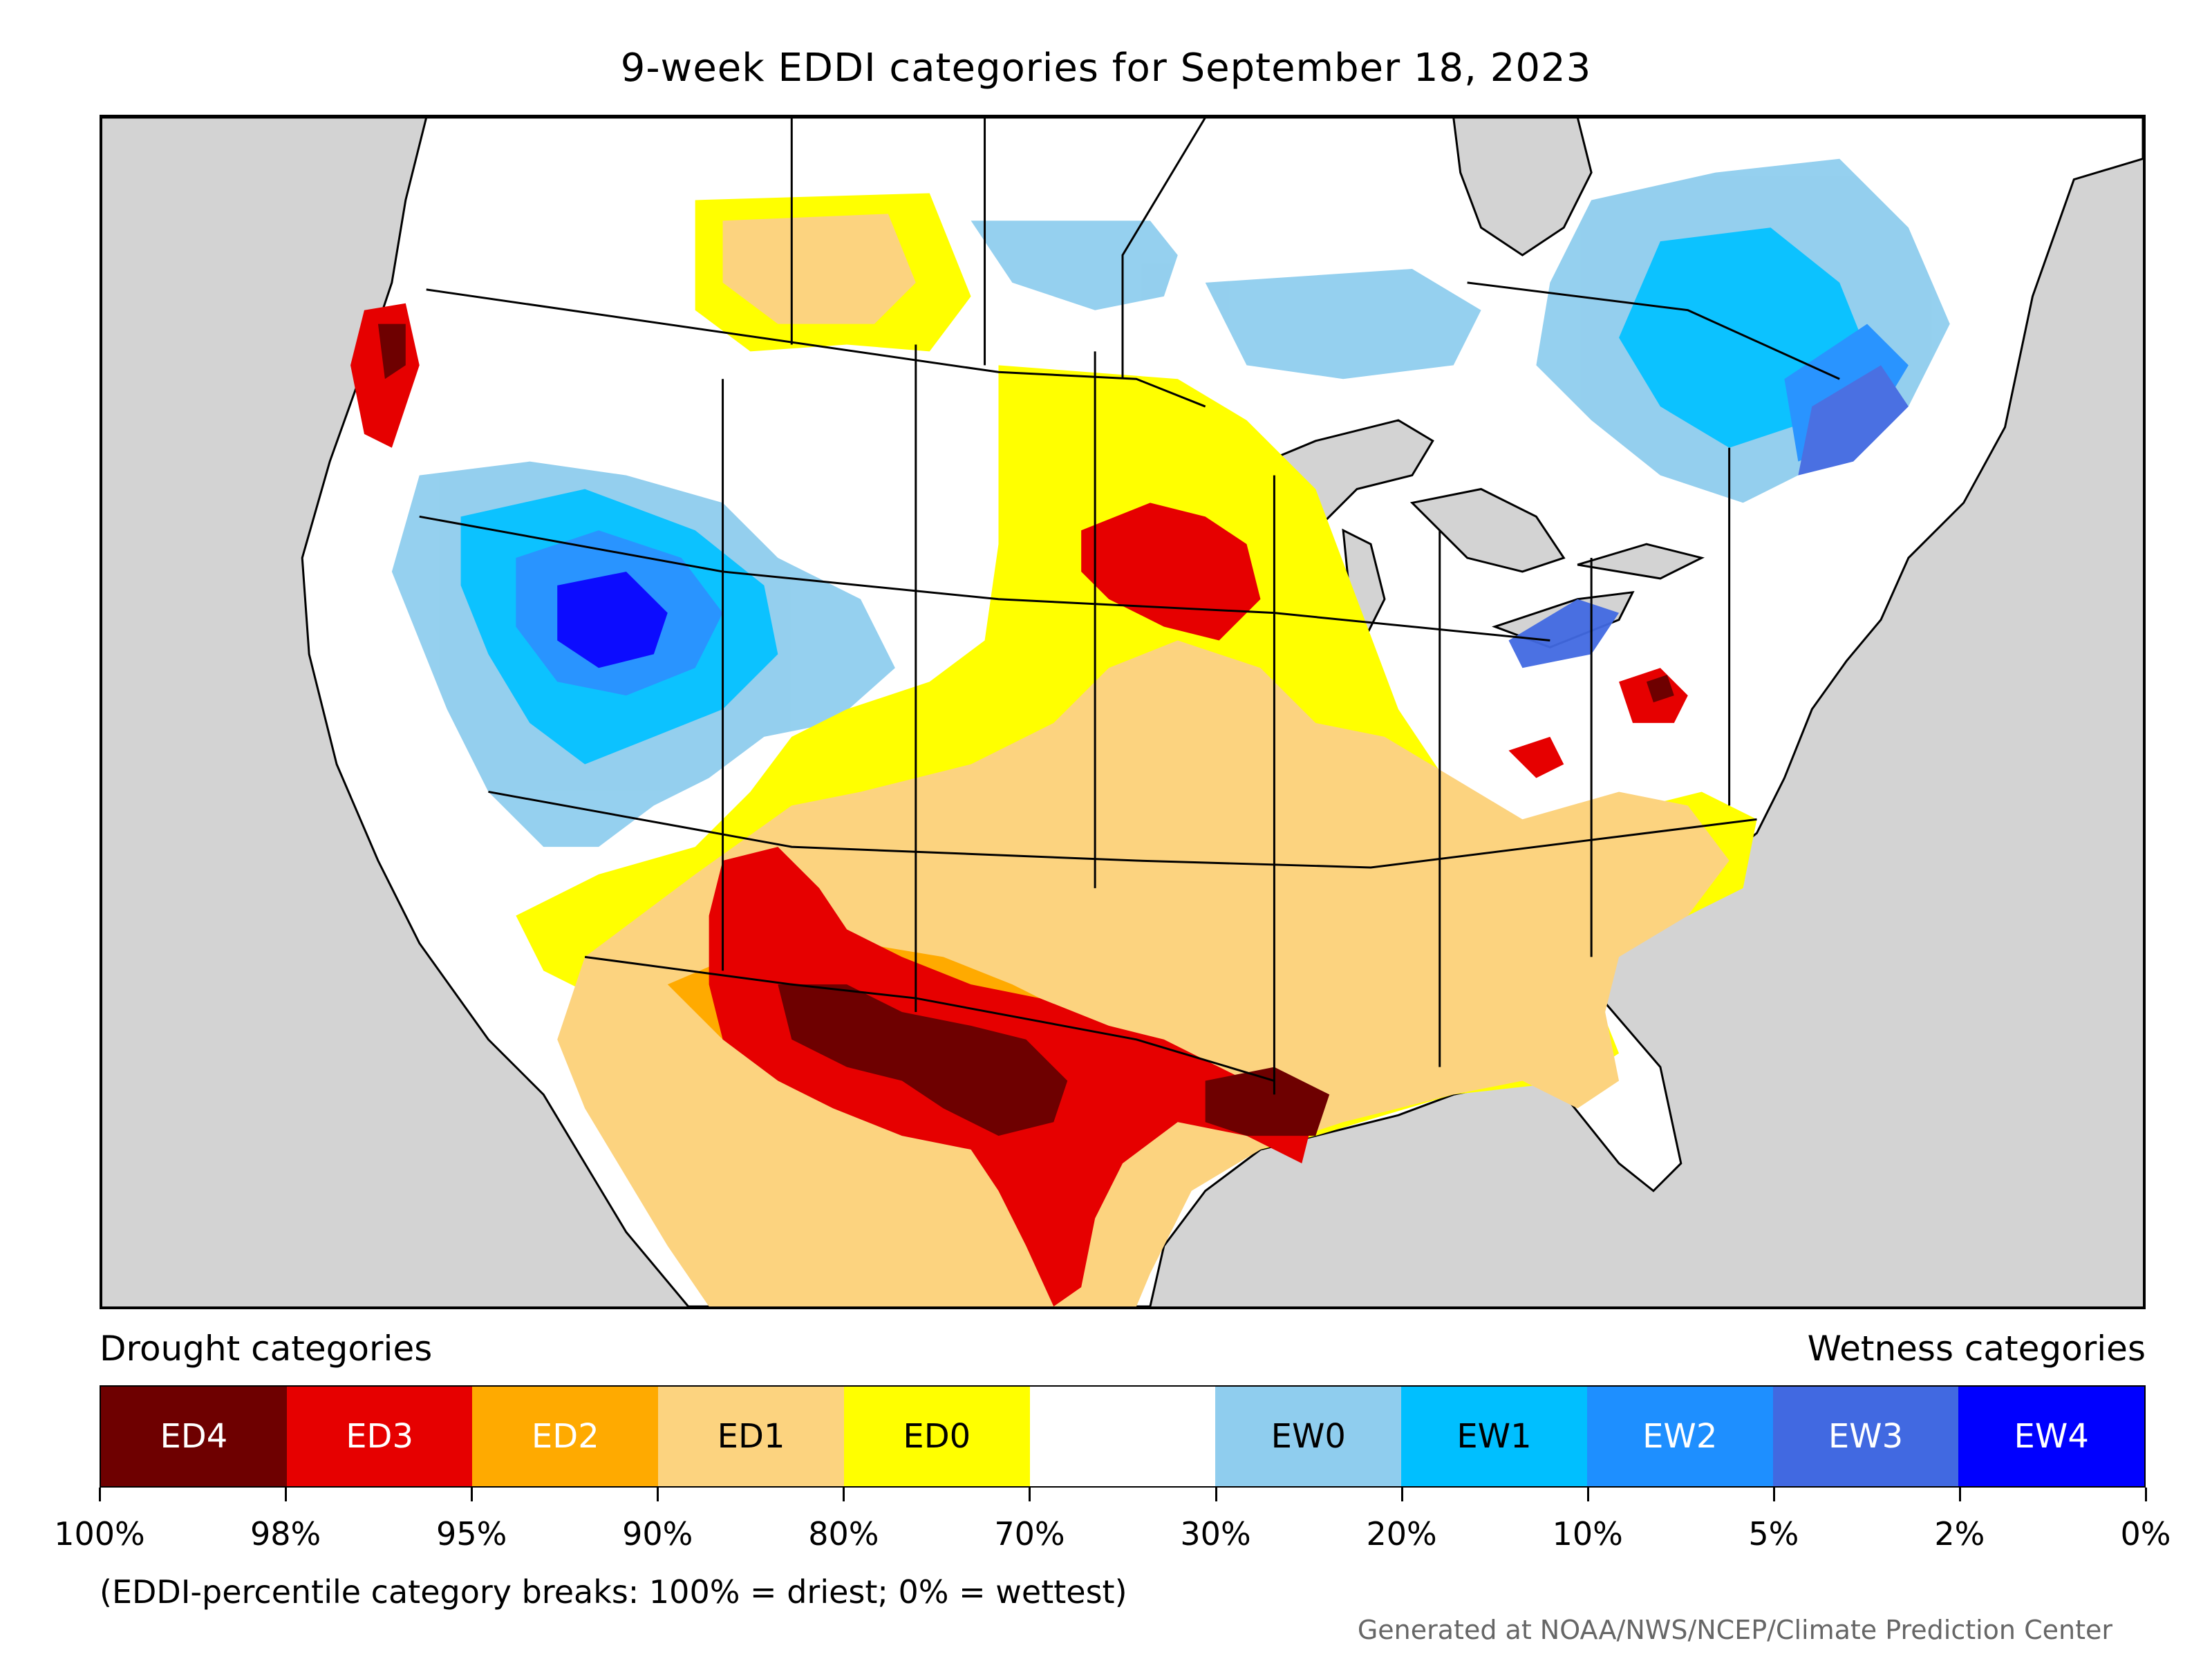 The height and width of the screenshot is (1659, 2212). Describe the element at coordinates (1774, 1534) in the screenshot. I see `colorbar-tick-label: 5%` at that location.